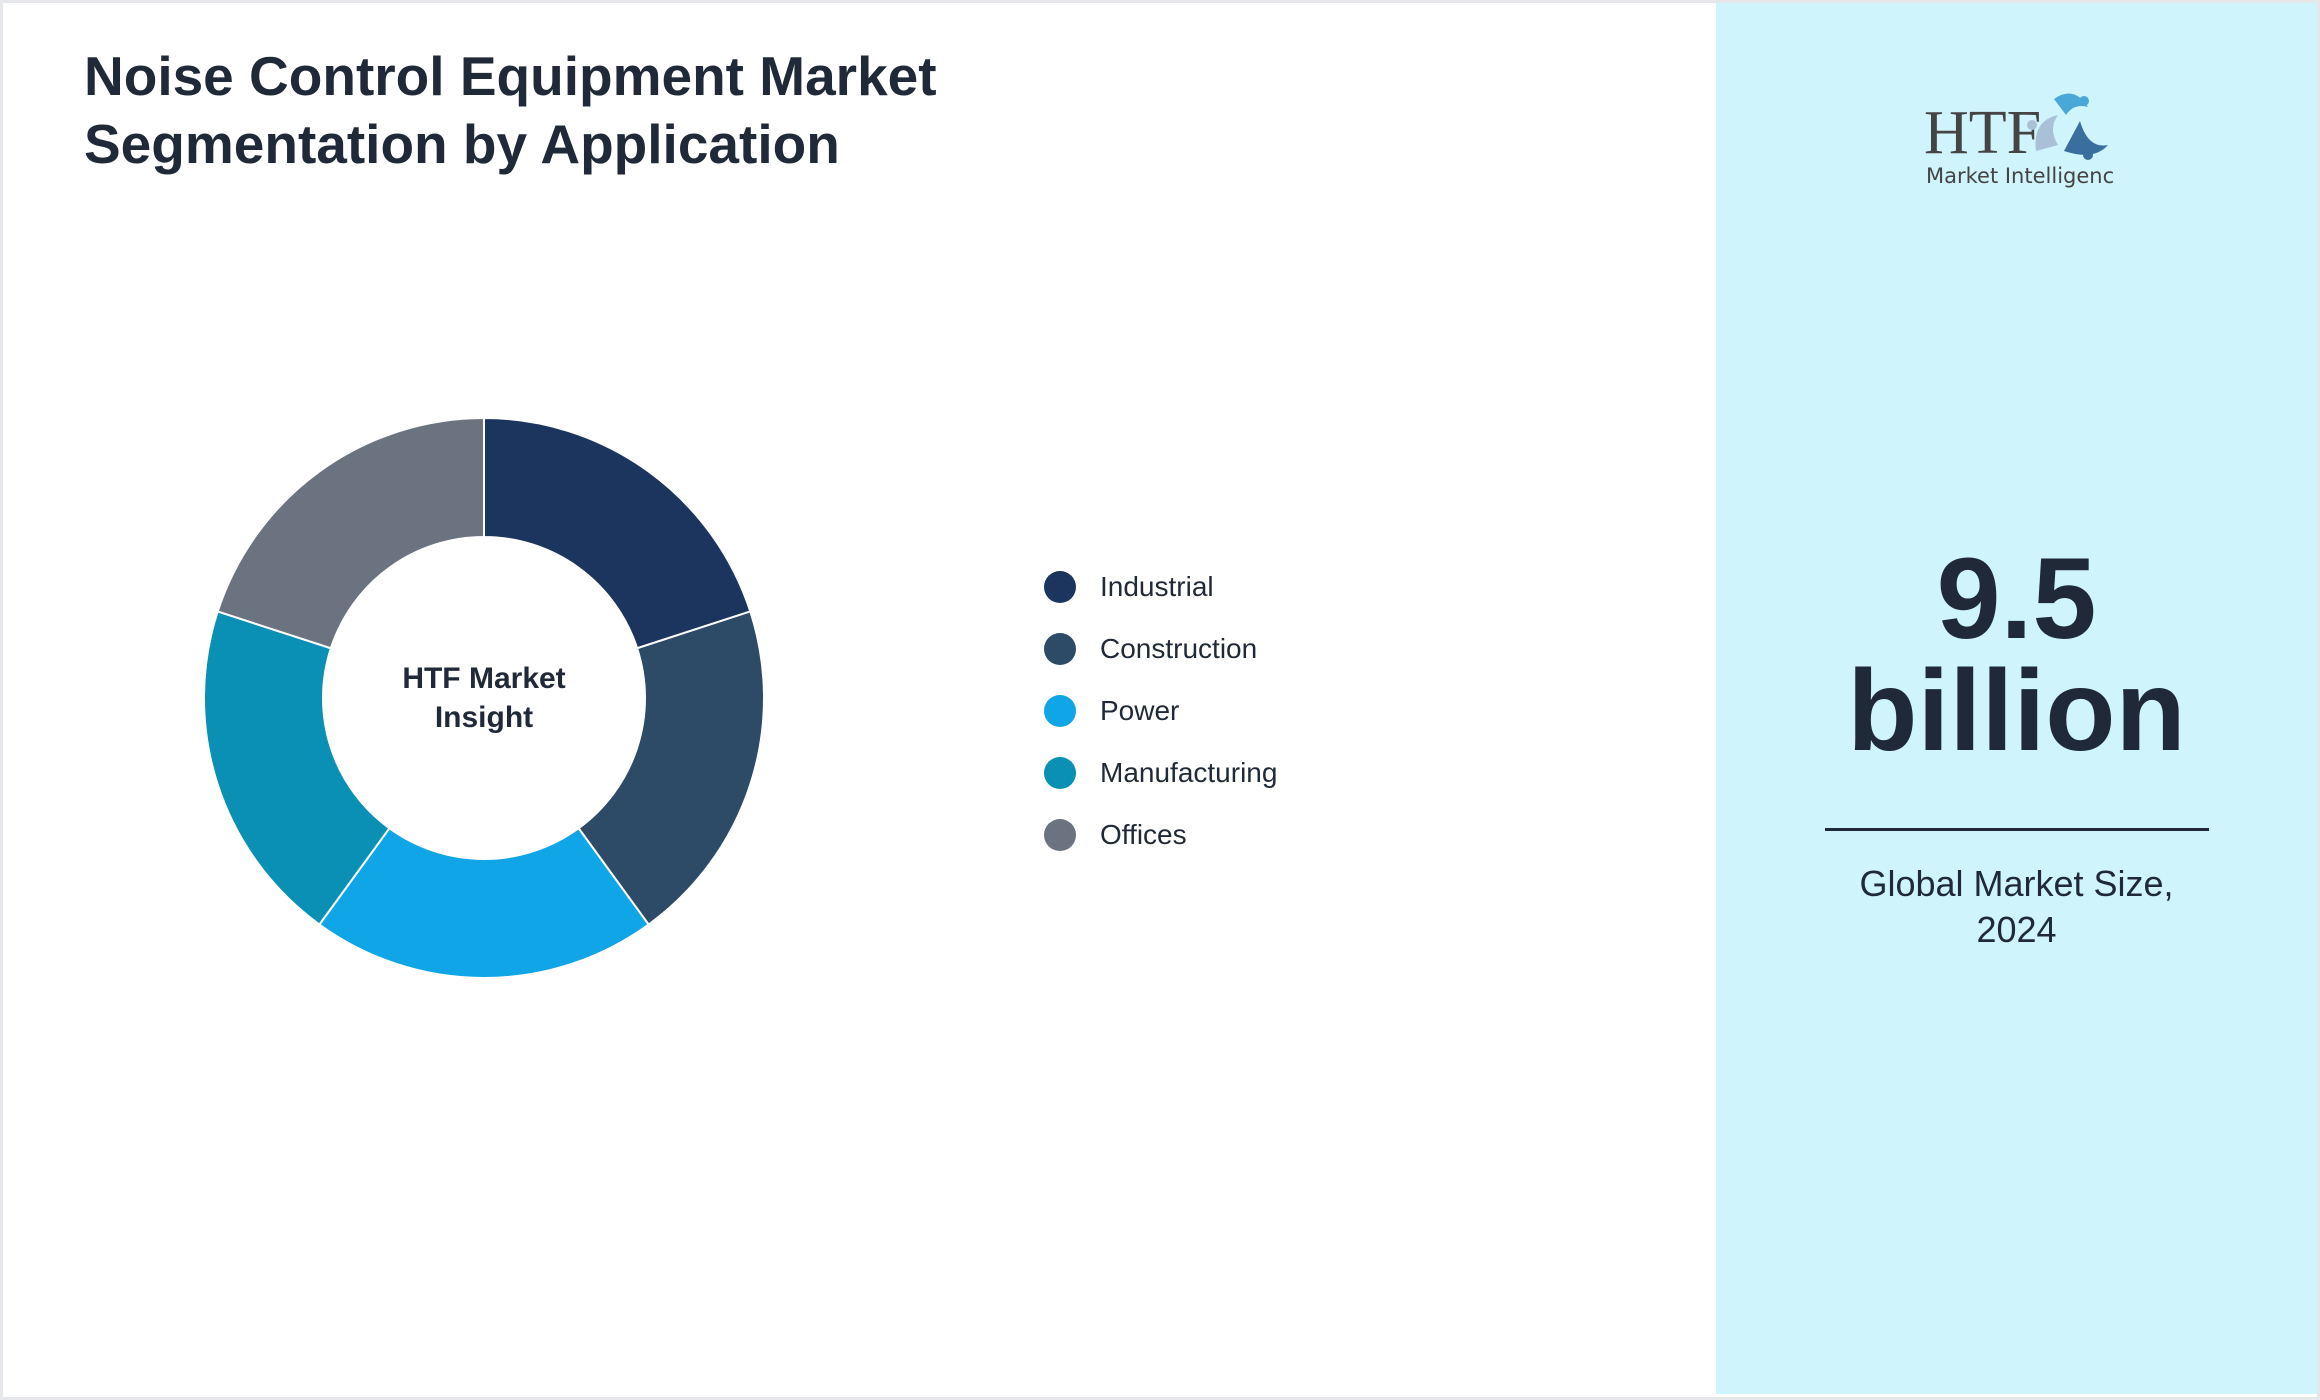 Image resolution: width=2320 pixels, height=1400 pixels. Describe the element at coordinates (671, 768) in the screenshot. I see `slice-construction` at that location.